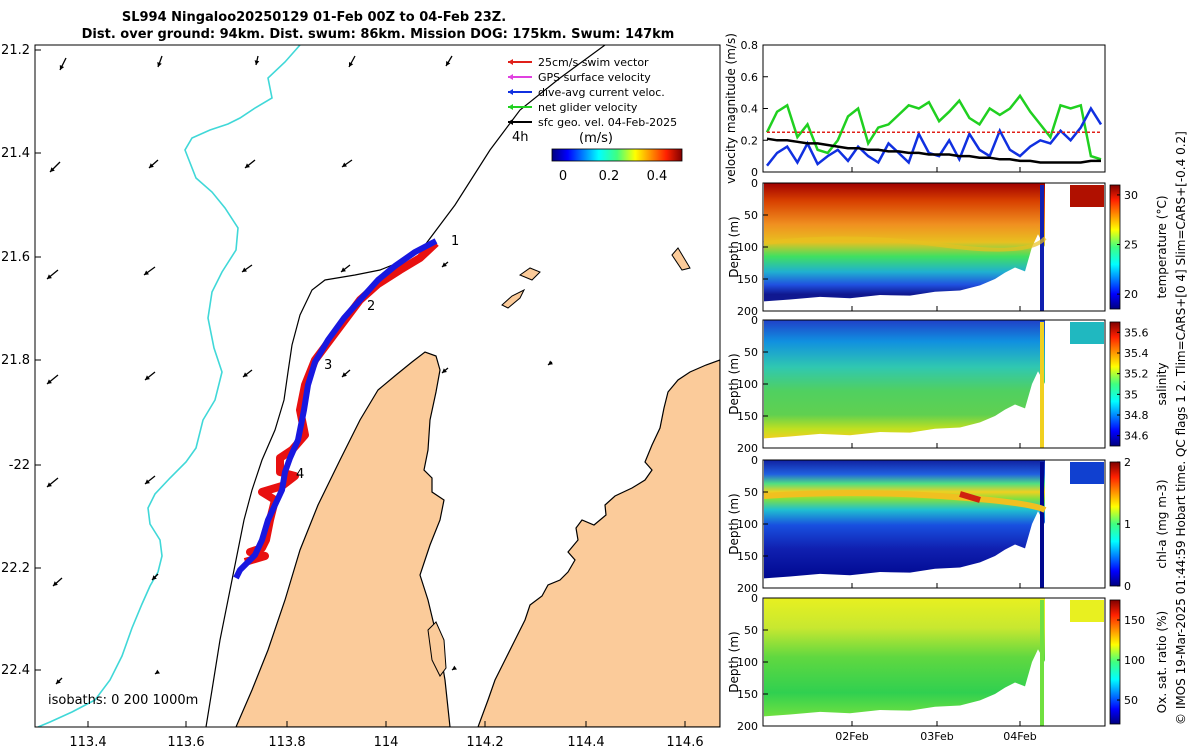  Describe the element at coordinates (750, 77) in the screenshot. I see `velocity-y-tick-label: 0.6` at that location.